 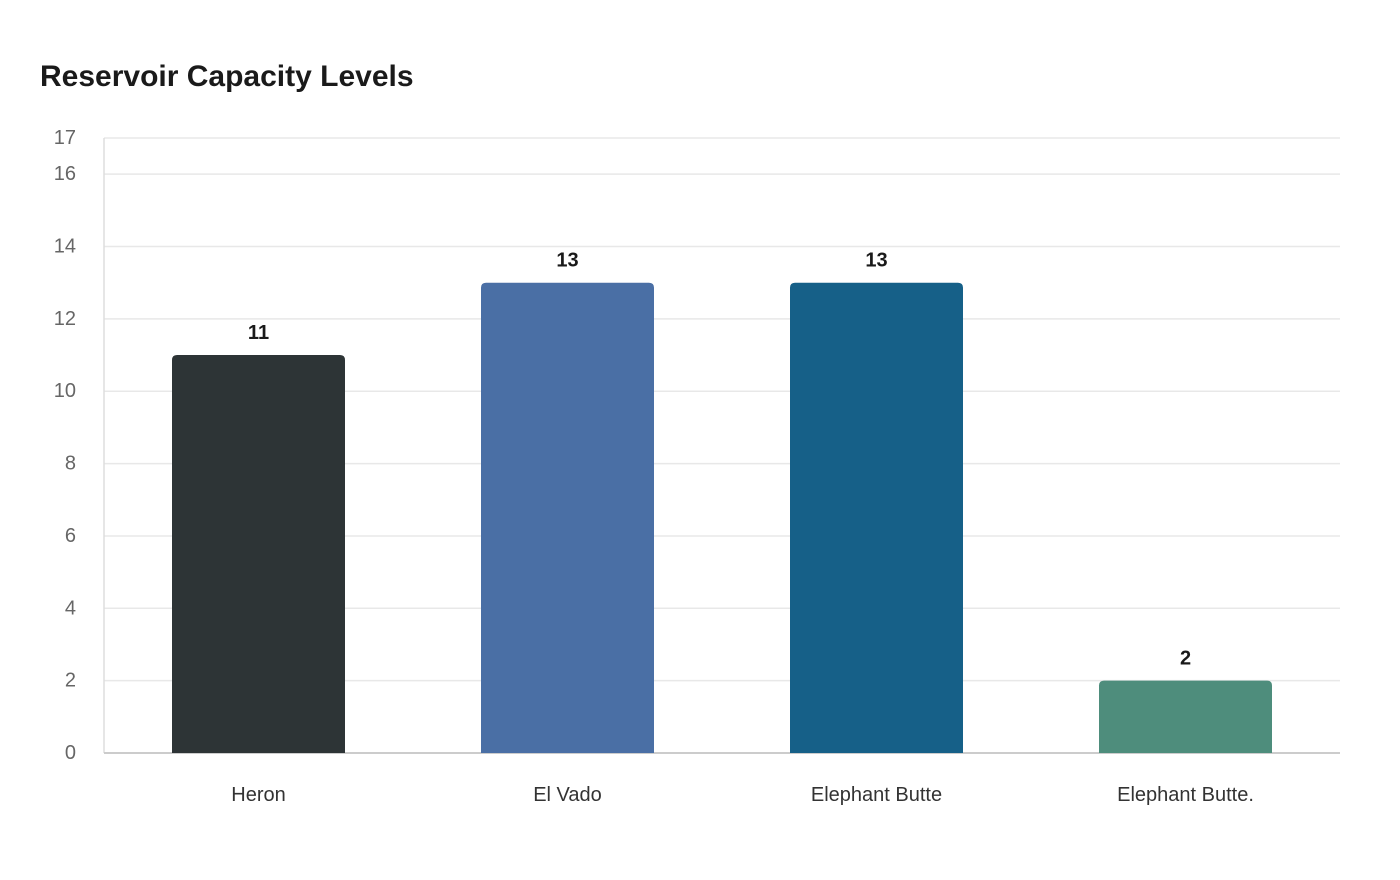 What do you see at coordinates (258, 333) in the screenshot?
I see `data-label: 11` at bounding box center [258, 333].